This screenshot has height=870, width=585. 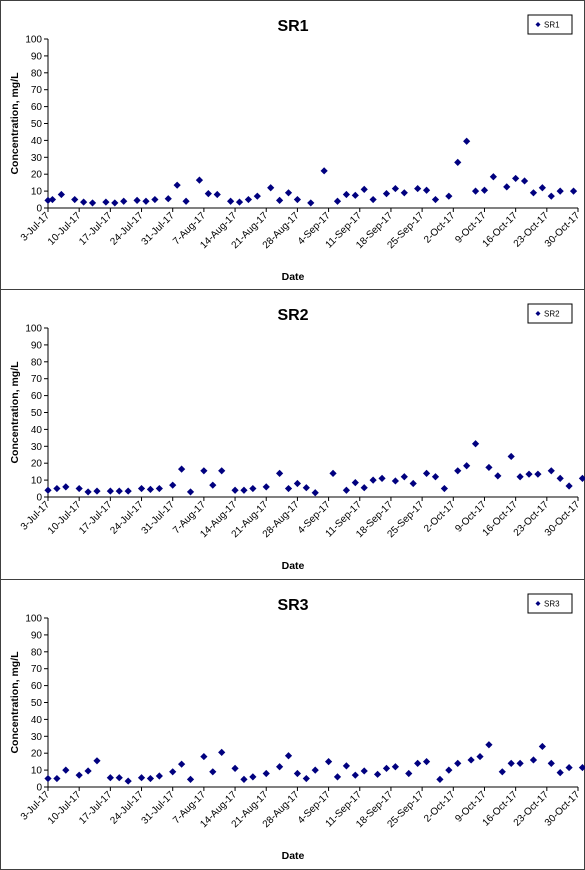 What do you see at coordinates (37, 90) in the screenshot?
I see `y-tick-label: 70` at bounding box center [37, 90].